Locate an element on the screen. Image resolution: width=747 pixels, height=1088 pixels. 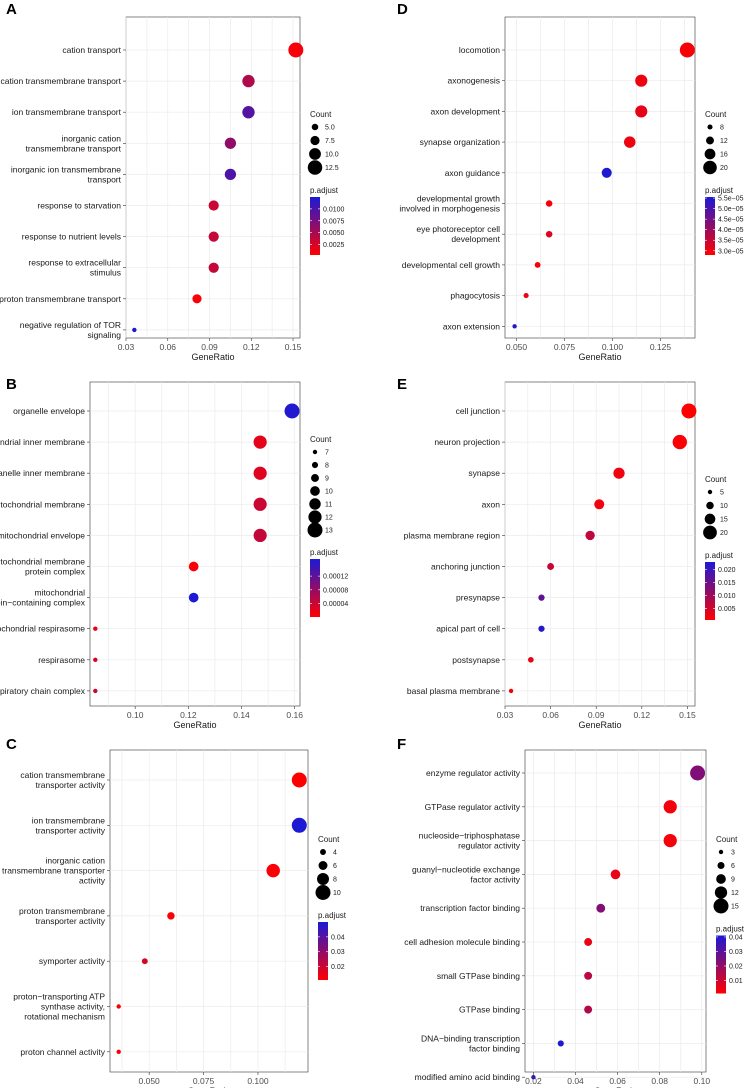
x-tick-label: 0.10 is located at coordinates (702, 1081).